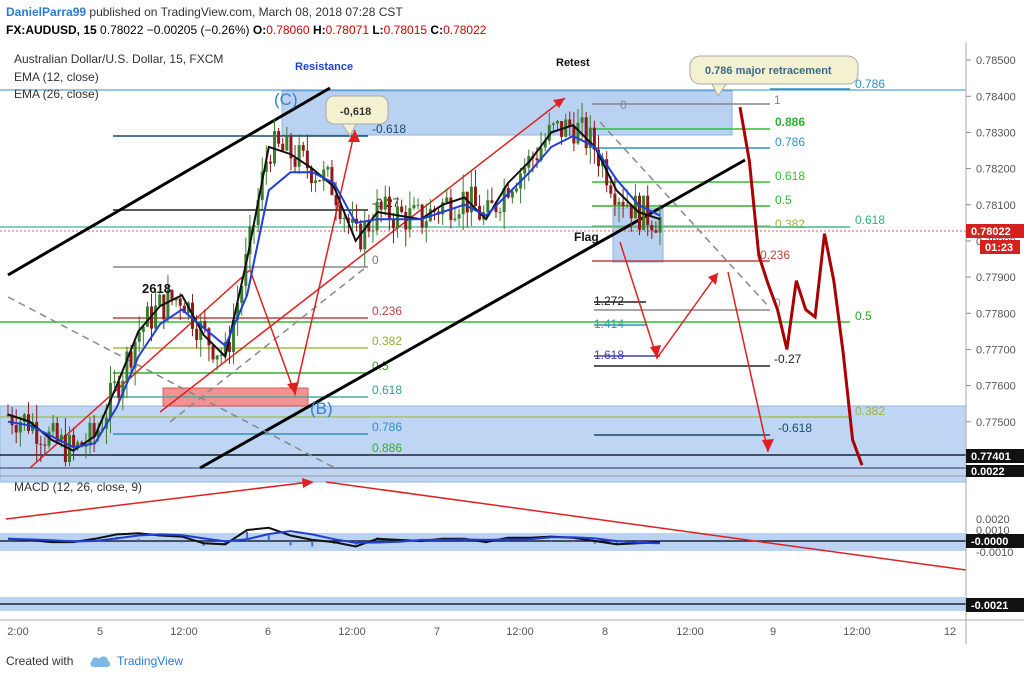 The width and height of the screenshot is (1024, 677). What do you see at coordinates (268, 632) in the screenshot?
I see `x-tick-label: 6` at bounding box center [268, 632].